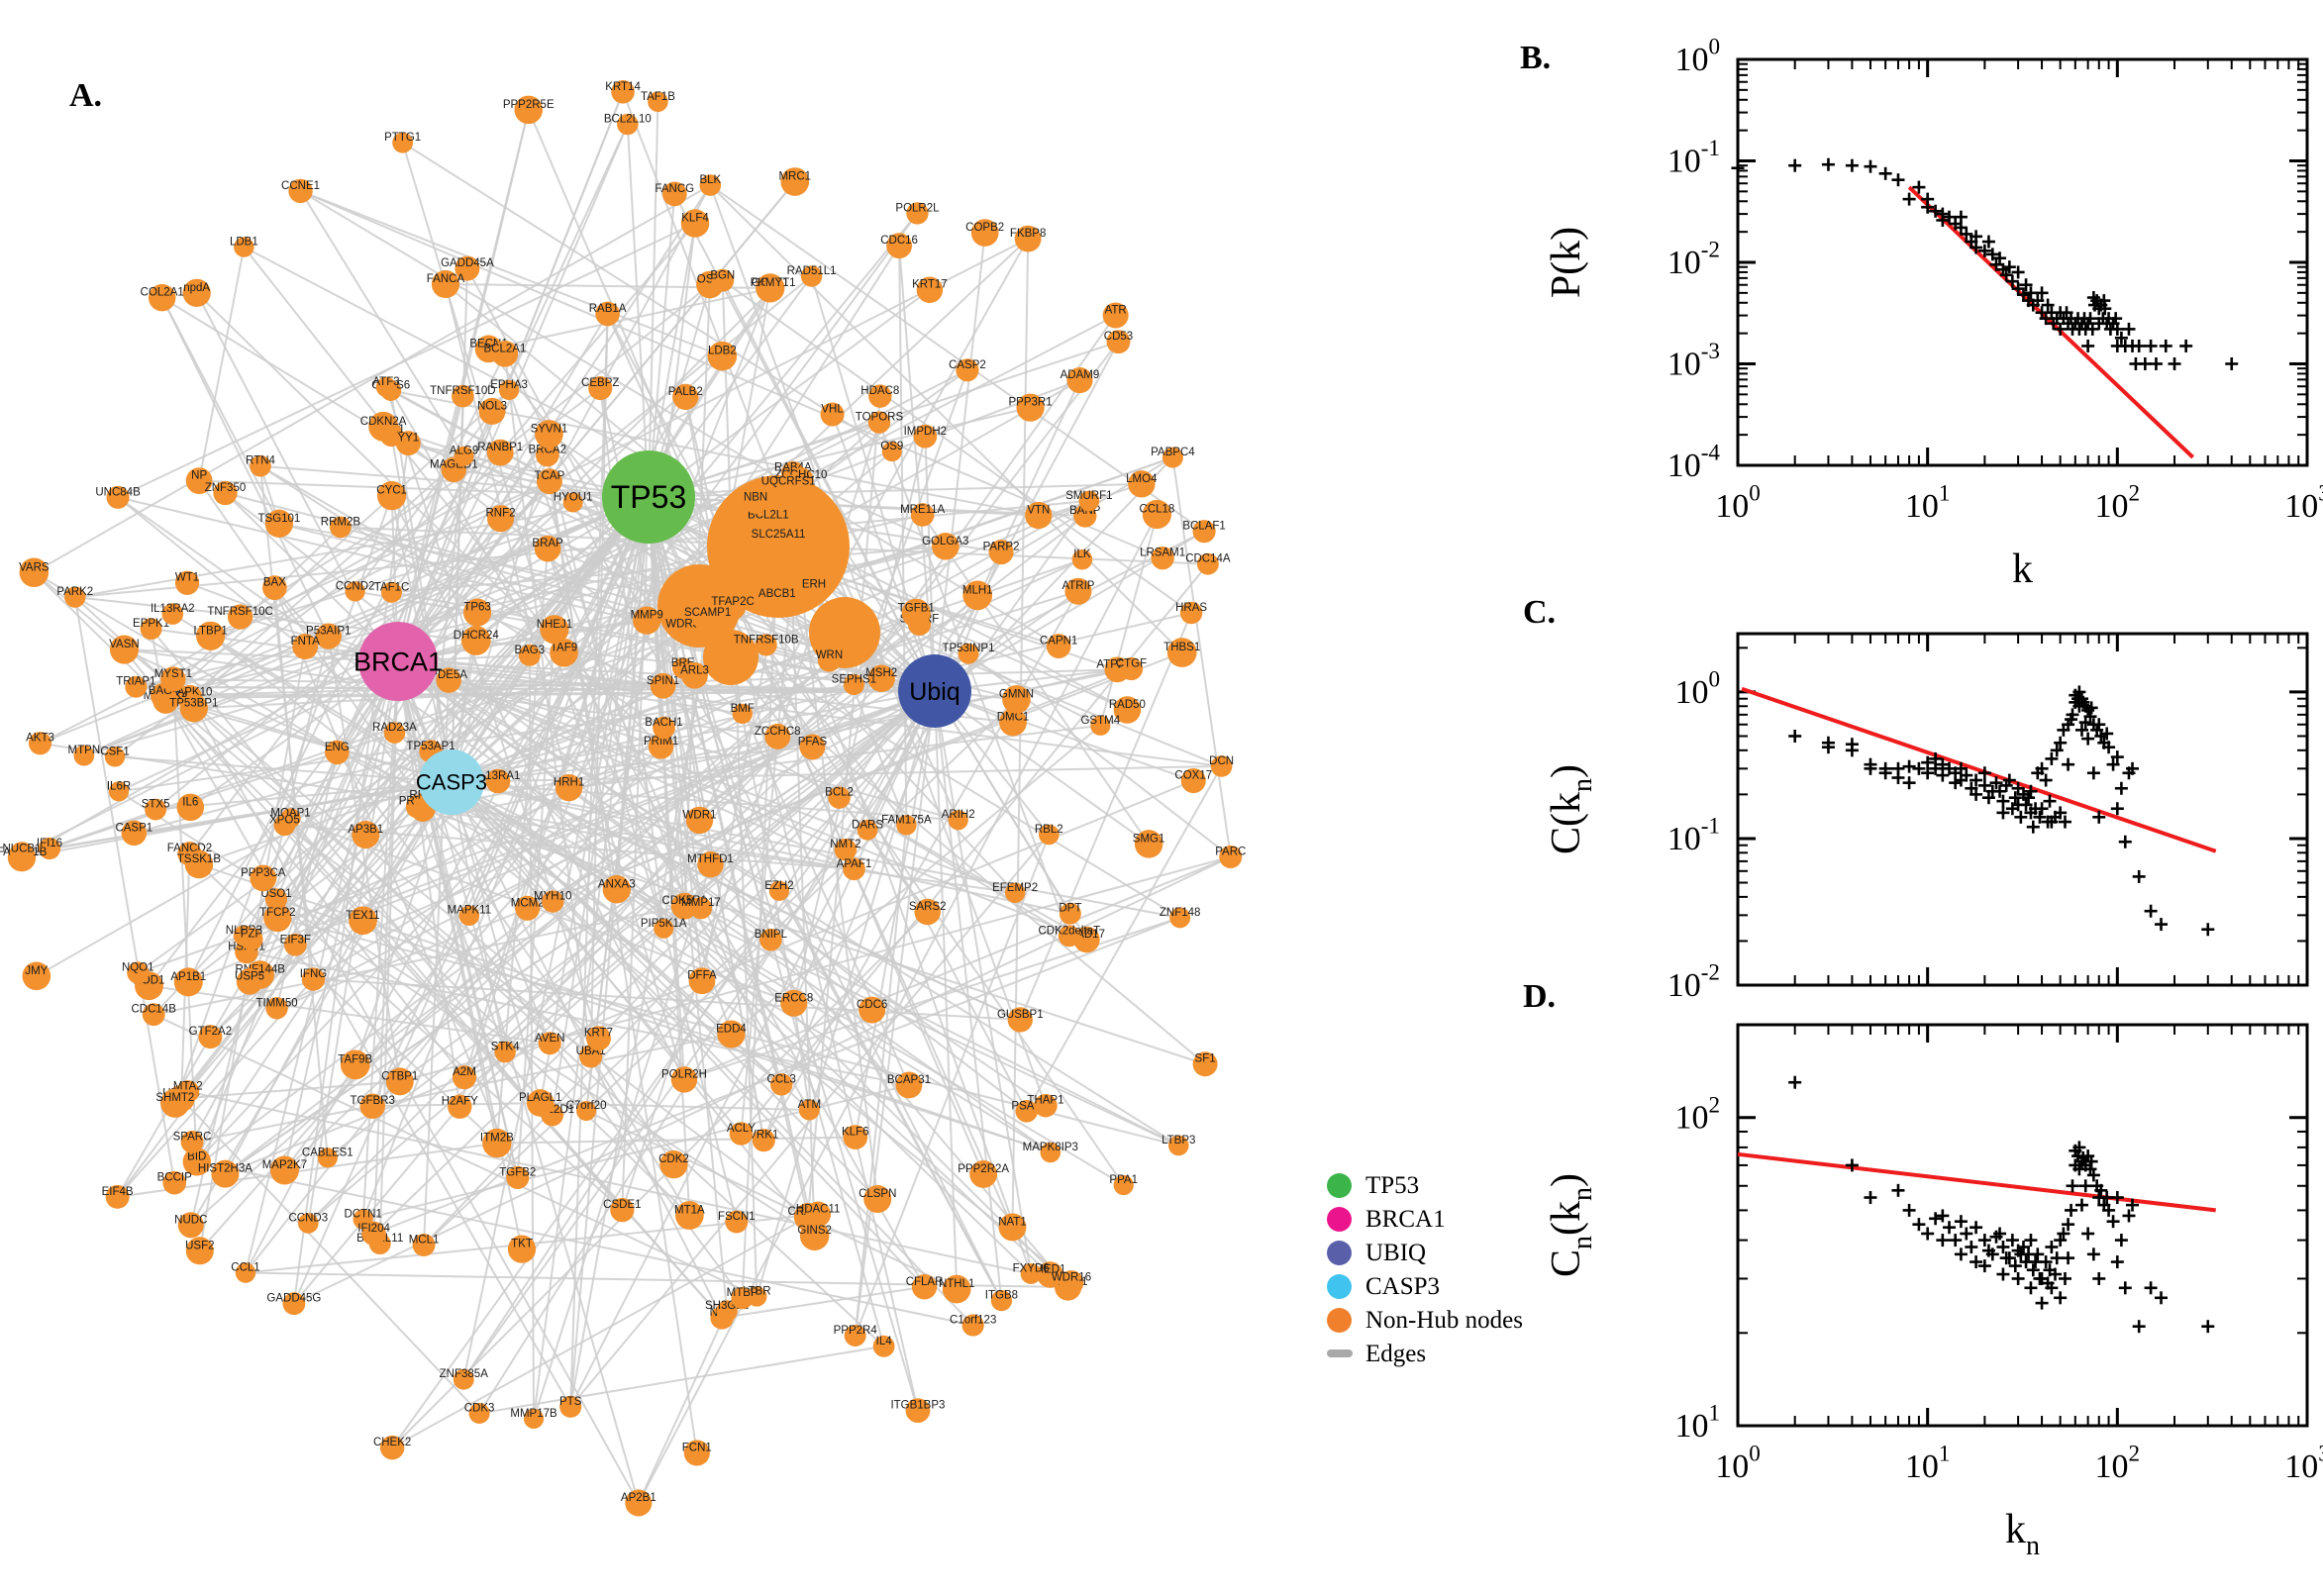  Describe the element at coordinates (661, 742) in the screenshot. I see `svg-text: PRIM1` at that location.